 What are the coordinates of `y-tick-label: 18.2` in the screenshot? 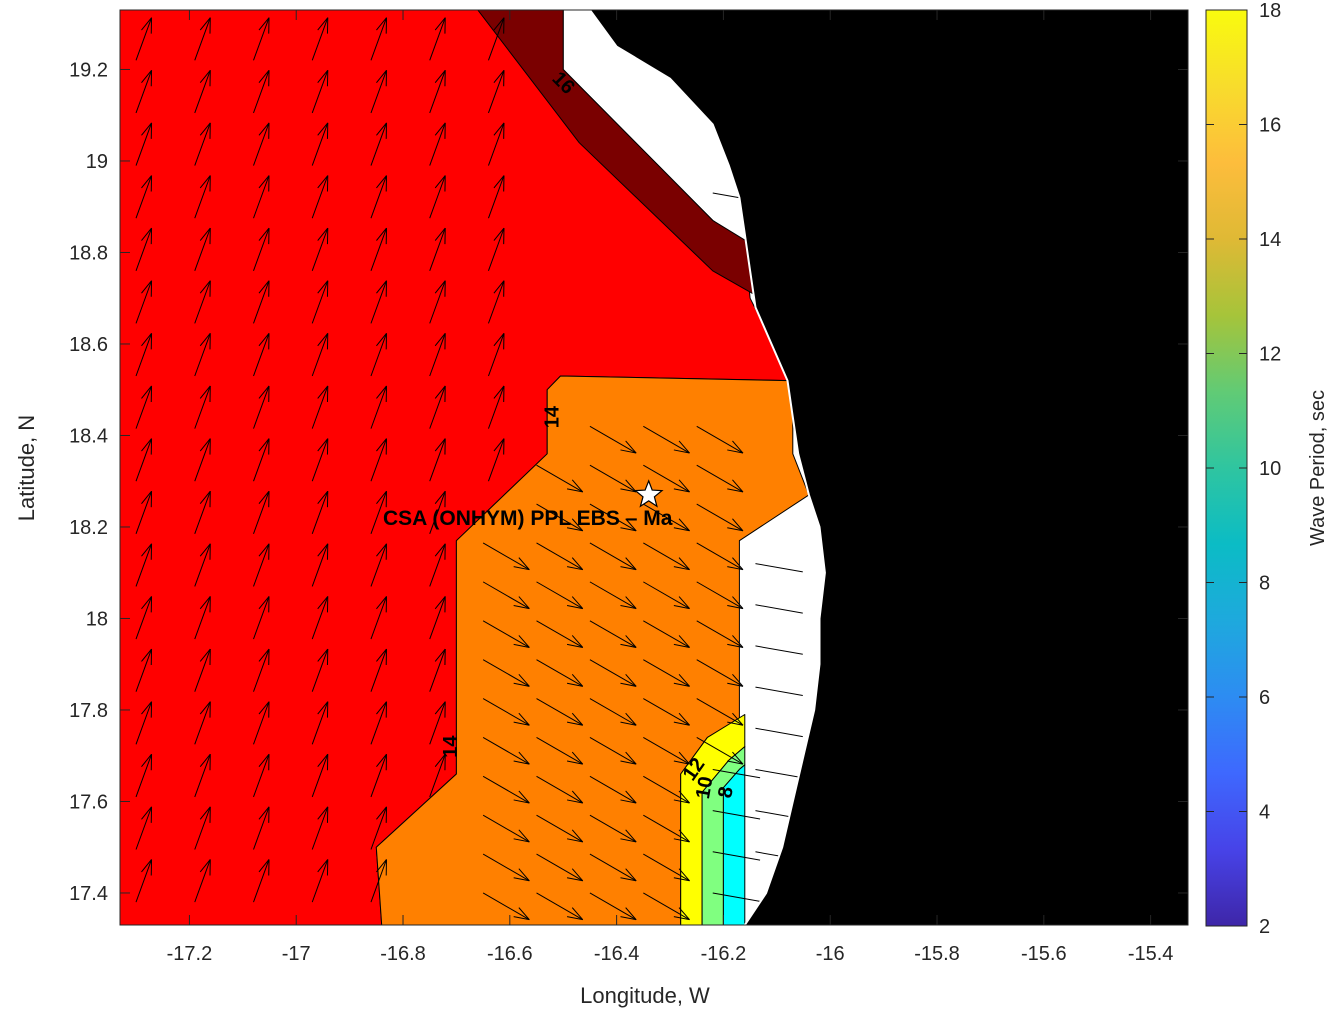 It's located at (88, 528).